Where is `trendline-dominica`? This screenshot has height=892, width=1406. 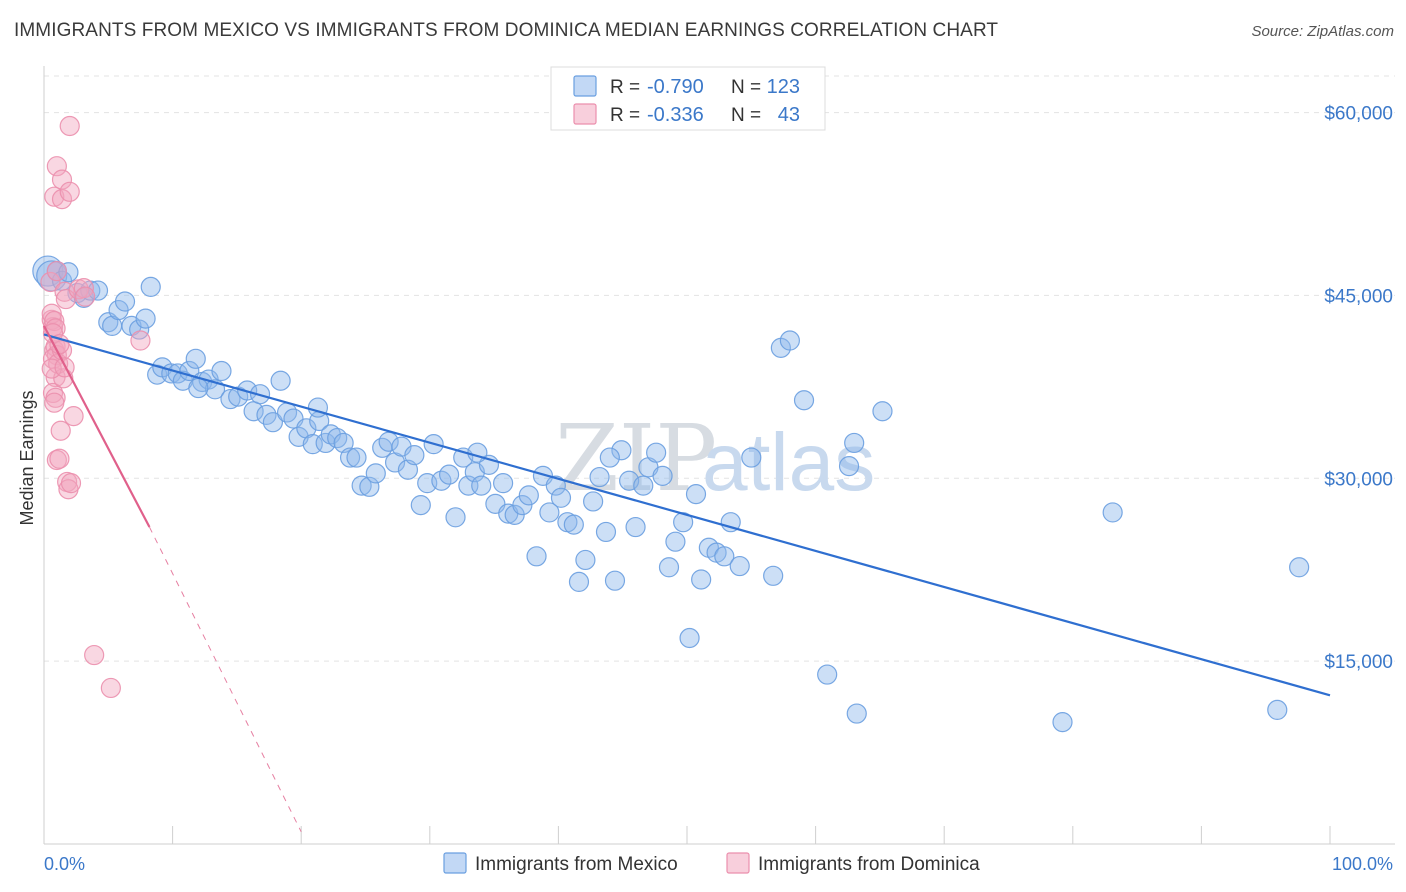 trendline-dominica is located at coordinates (97, 426).